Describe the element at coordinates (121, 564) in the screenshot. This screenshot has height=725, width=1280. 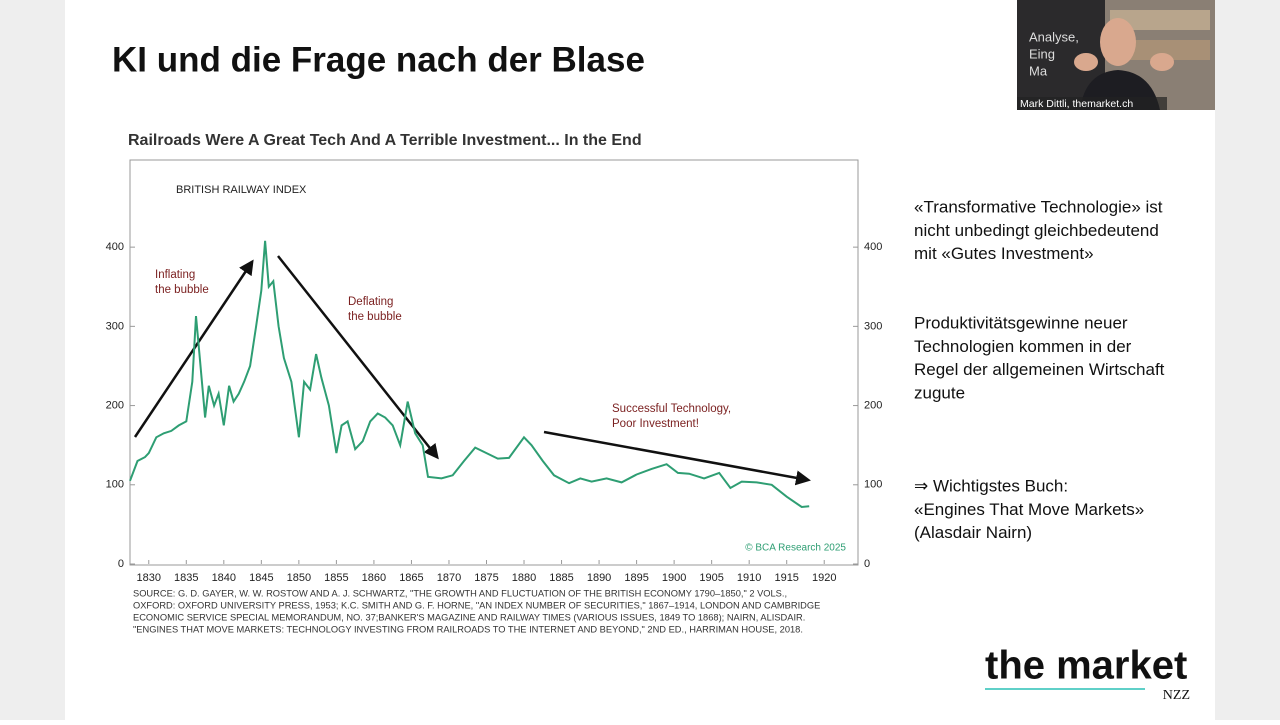
I see `y-tick-label: 0` at that location.